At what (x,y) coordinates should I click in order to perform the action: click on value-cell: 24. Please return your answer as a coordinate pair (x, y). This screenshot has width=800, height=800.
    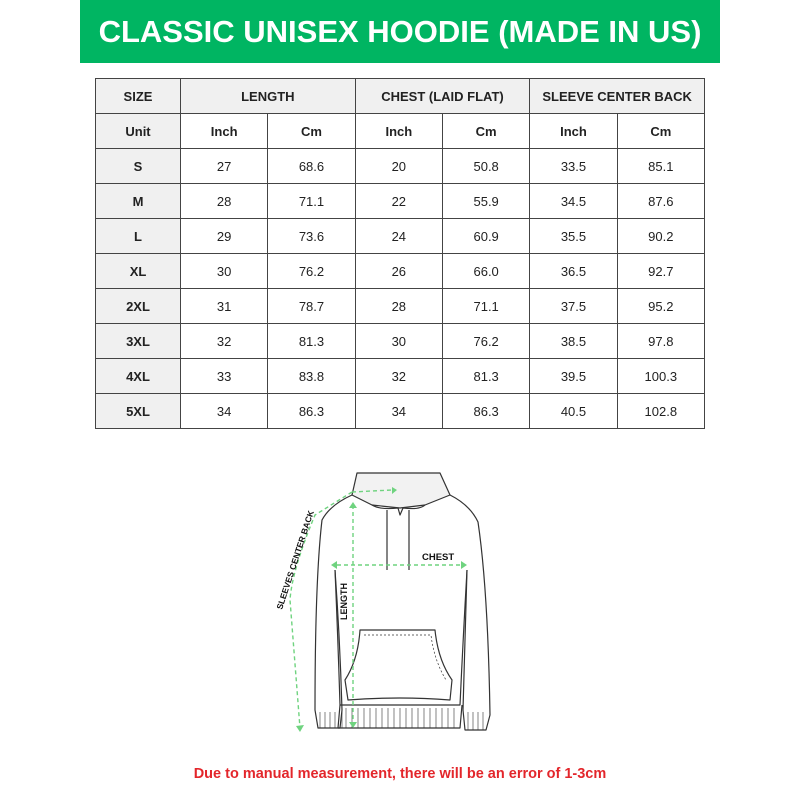
    Looking at the image, I should click on (398, 236).